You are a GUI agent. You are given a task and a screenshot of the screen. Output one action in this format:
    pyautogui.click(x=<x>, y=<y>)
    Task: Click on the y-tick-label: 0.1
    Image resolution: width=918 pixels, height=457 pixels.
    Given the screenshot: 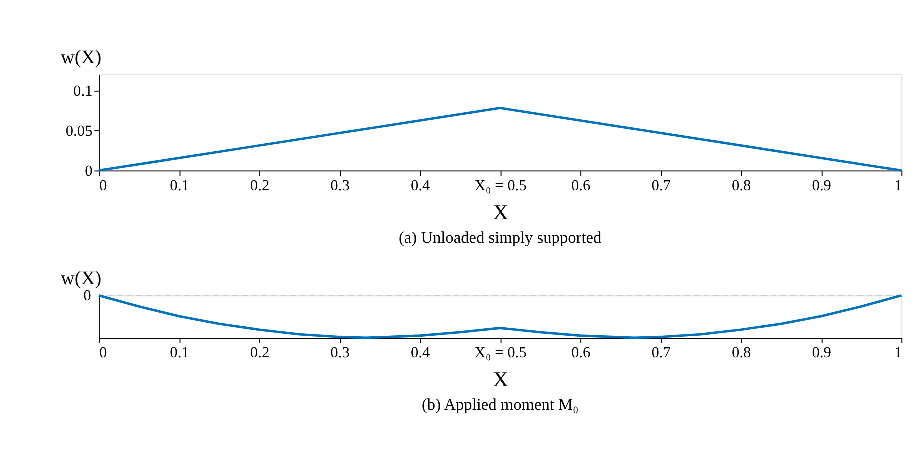 What is the action you would take?
    pyautogui.click(x=83, y=91)
    